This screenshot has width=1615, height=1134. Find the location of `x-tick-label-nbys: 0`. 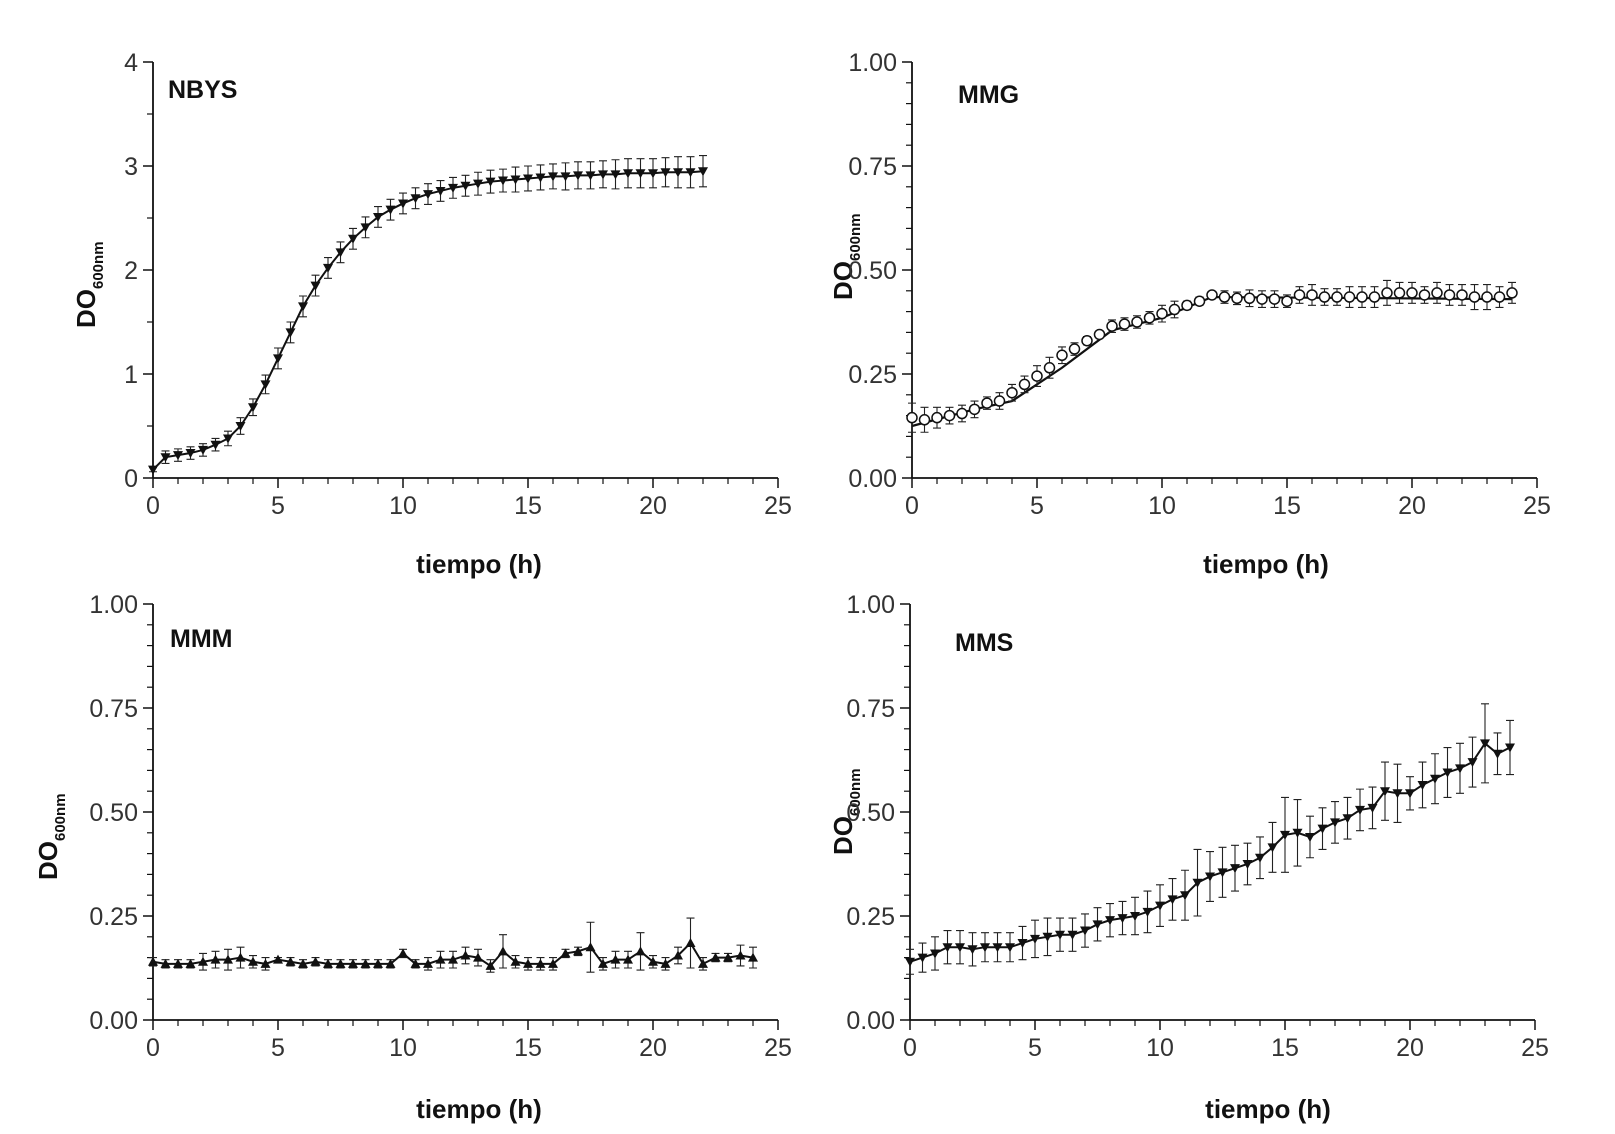

x-tick-label-nbys: 0 is located at coordinates (153, 506).